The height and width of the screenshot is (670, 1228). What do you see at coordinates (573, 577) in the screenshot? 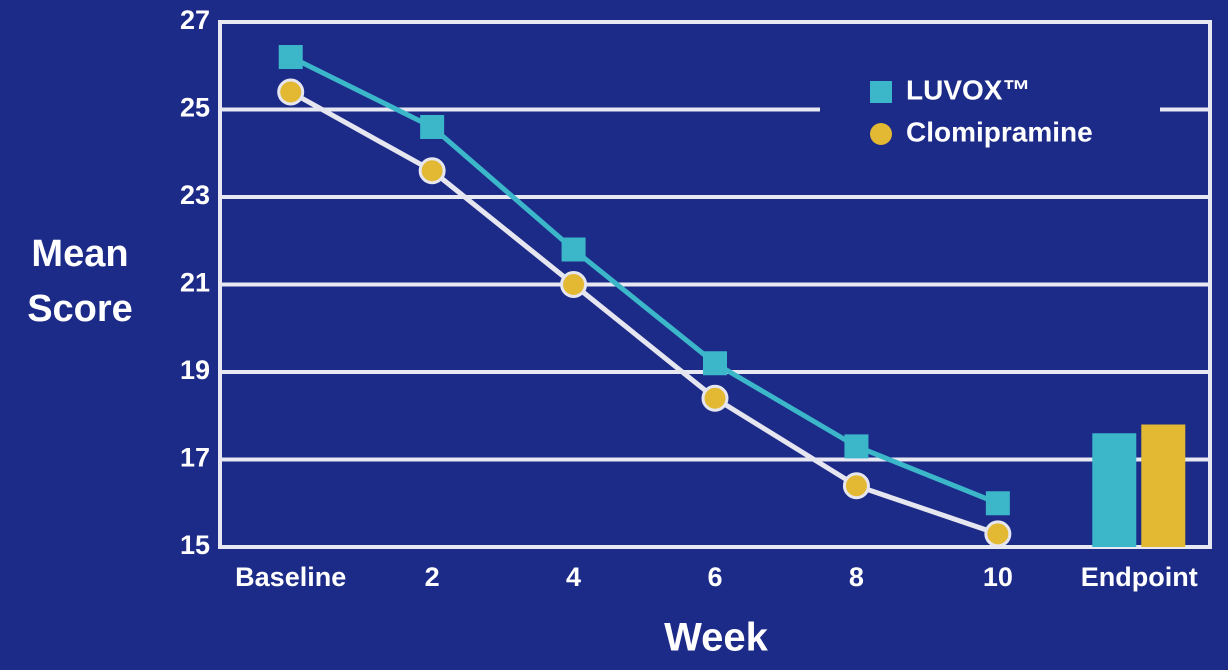
I see `x-tick-label: 4` at bounding box center [573, 577].